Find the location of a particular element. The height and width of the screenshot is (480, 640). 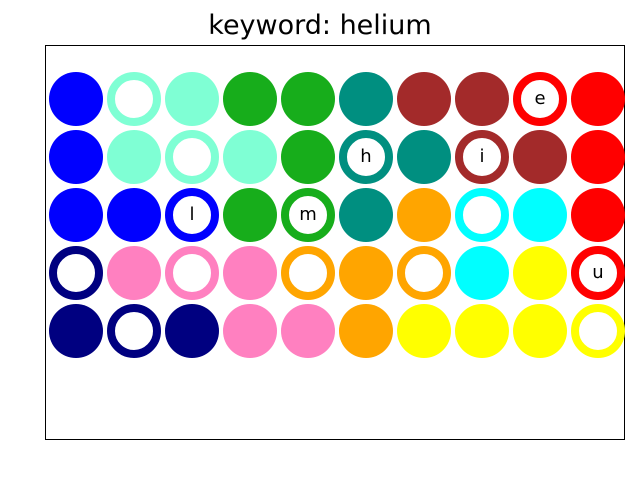

grid-cell-r1-c7 is located at coordinates (424, 99).